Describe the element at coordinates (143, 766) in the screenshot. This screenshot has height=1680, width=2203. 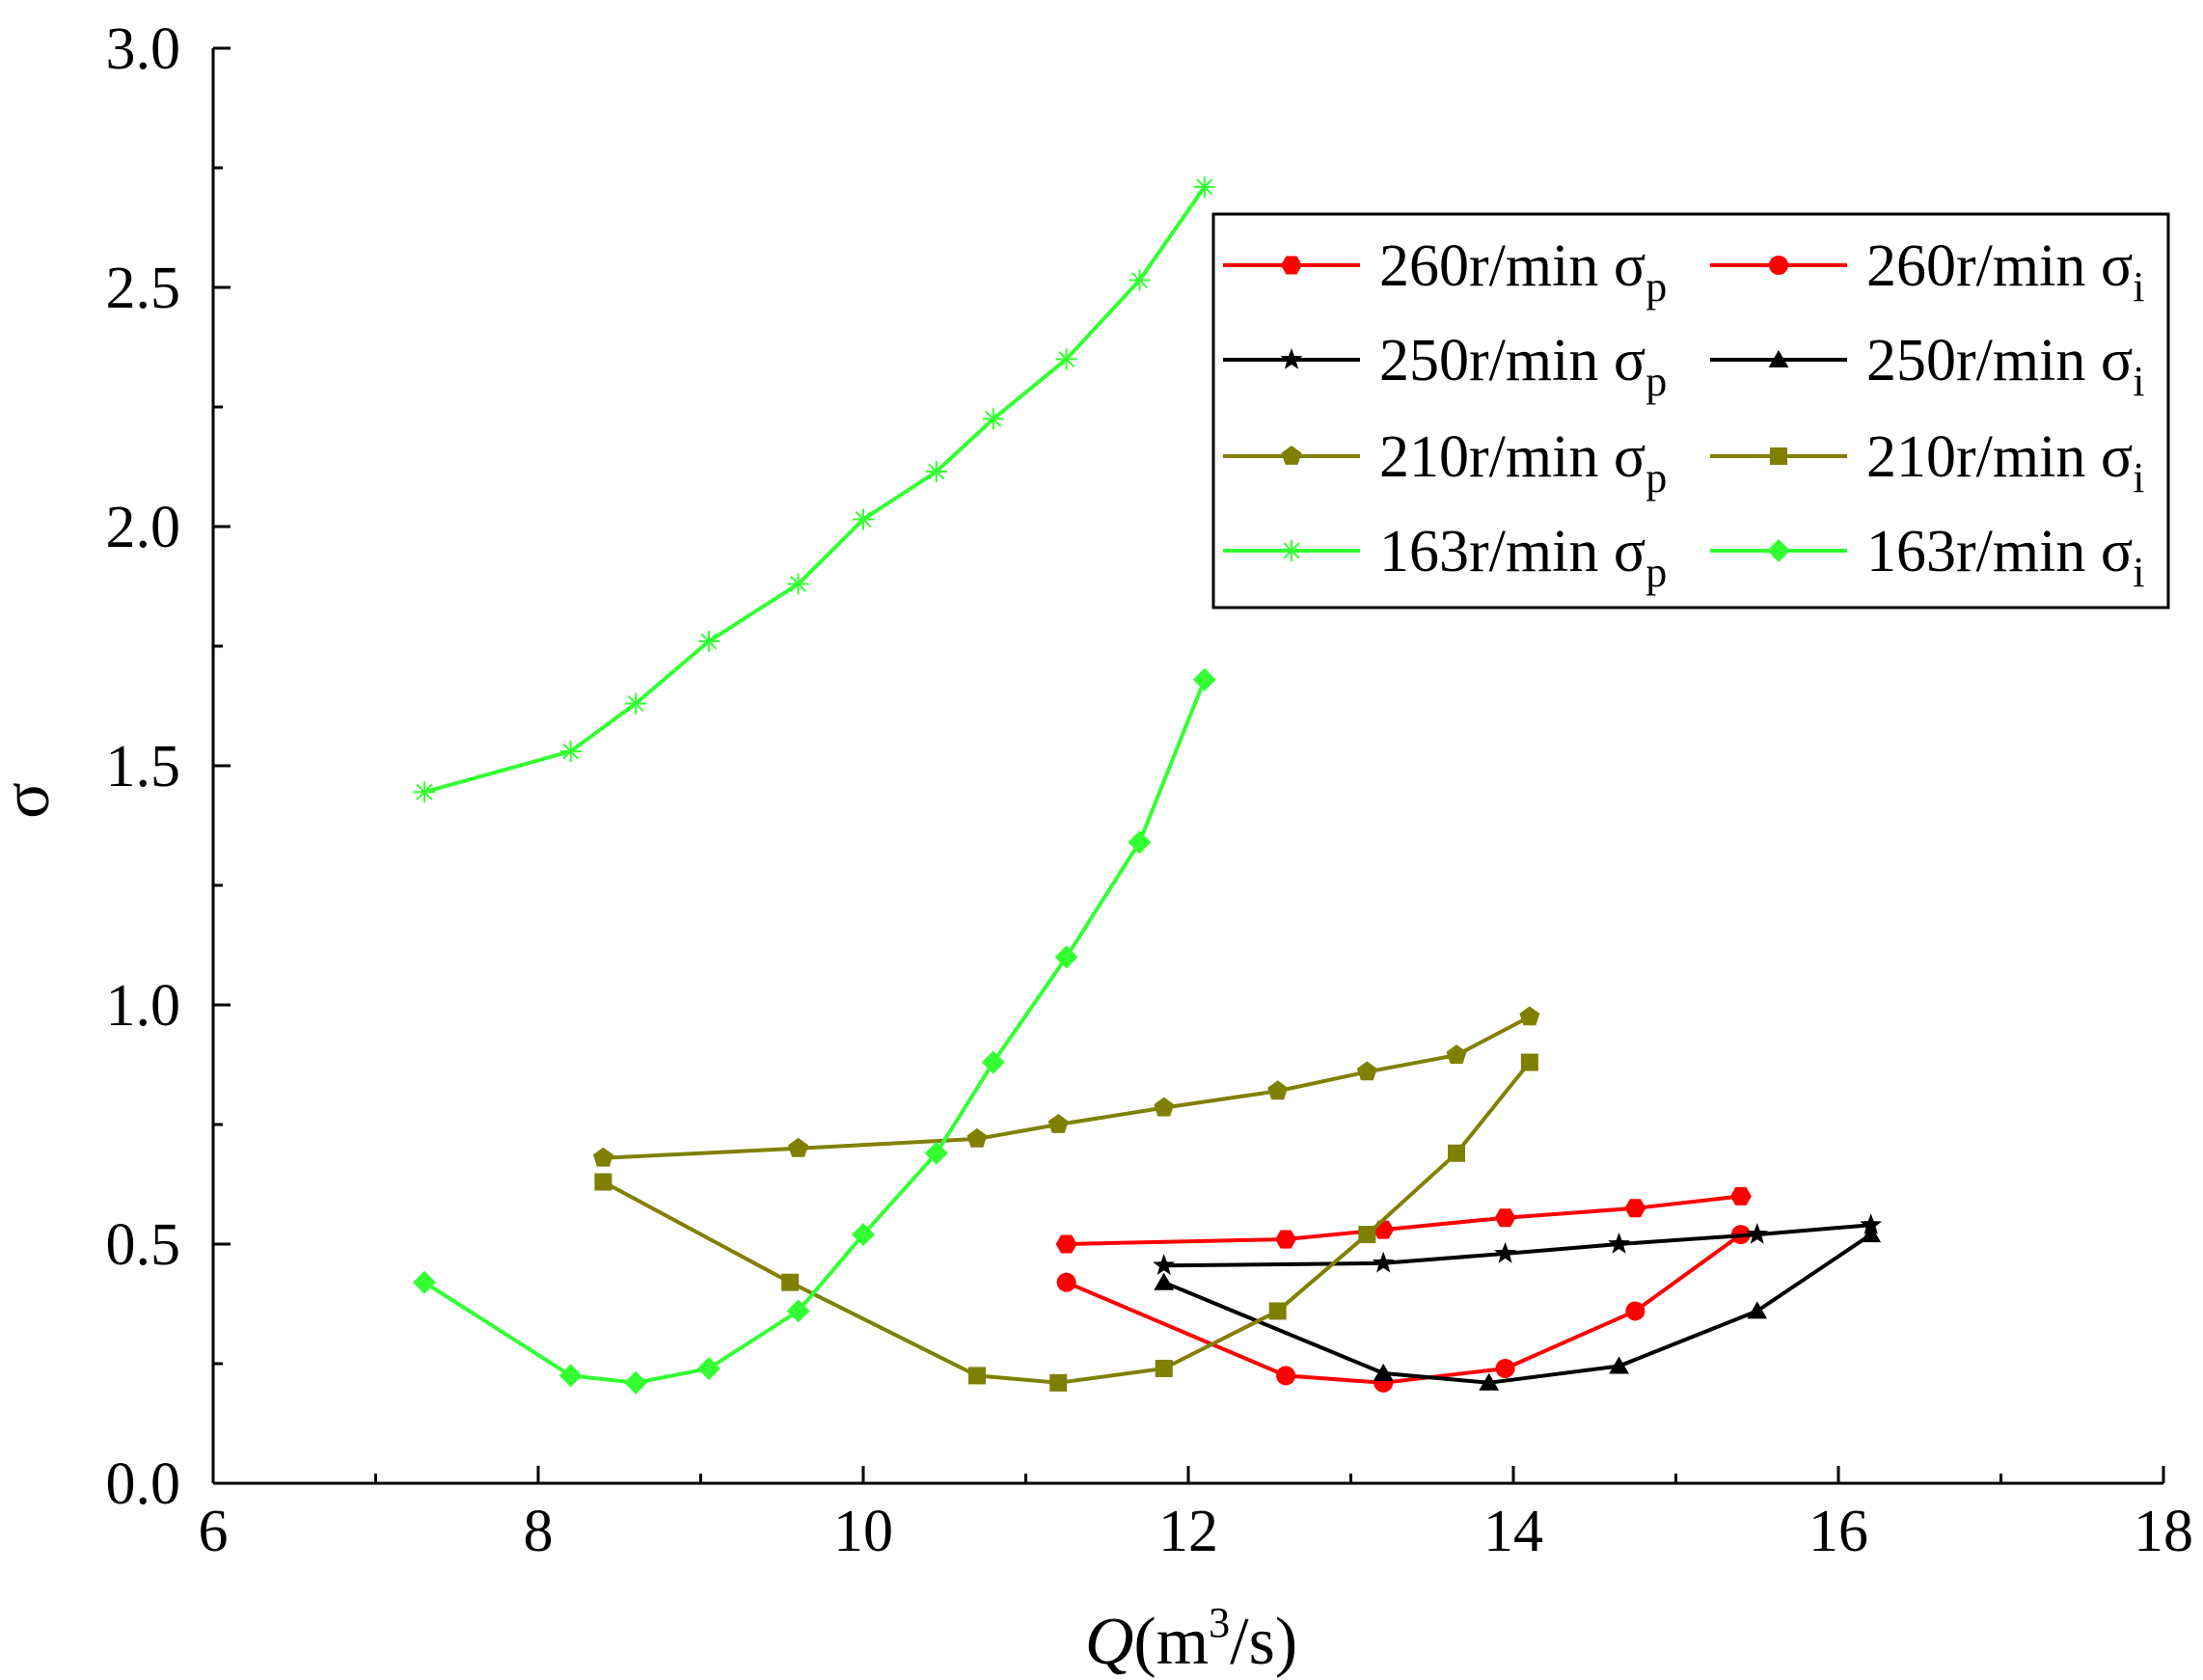
I see `y-tick-label: 1.5` at that location.